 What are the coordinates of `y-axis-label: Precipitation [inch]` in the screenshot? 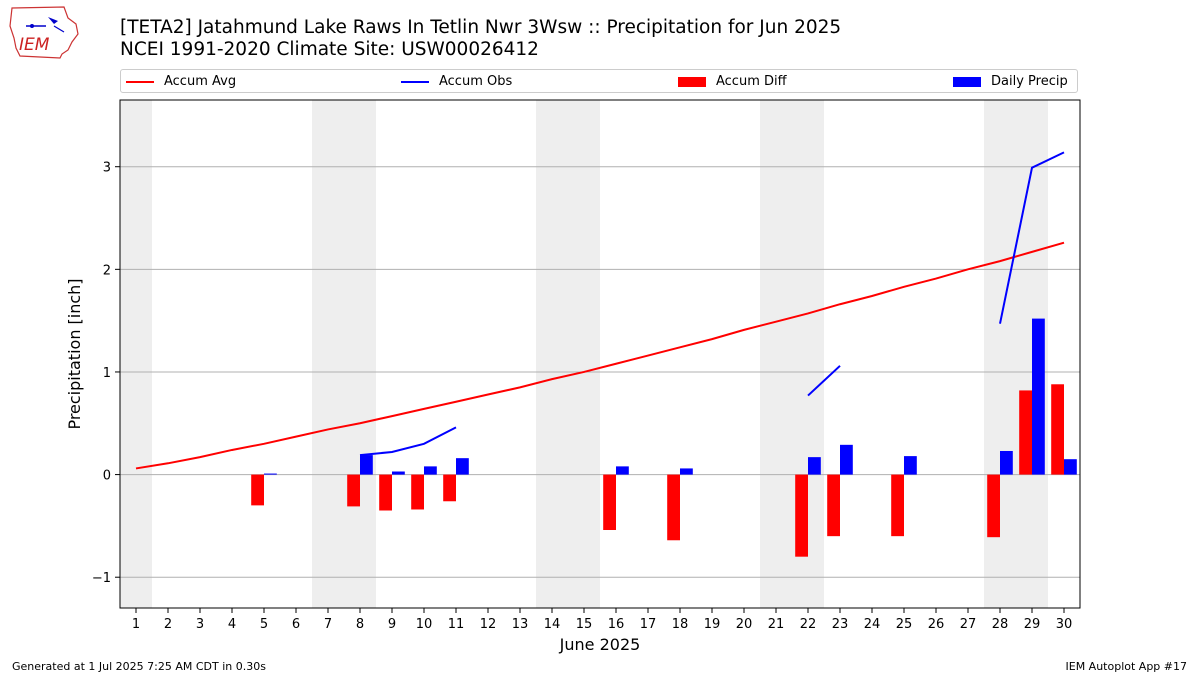 It's located at (74, 353).